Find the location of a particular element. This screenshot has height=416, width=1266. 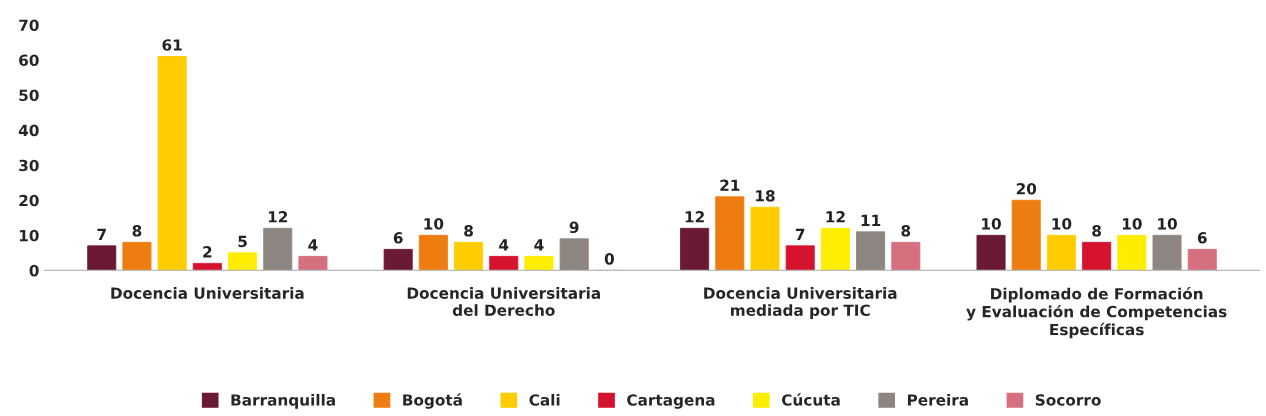

y-tick-label: 0 is located at coordinates (34, 270).